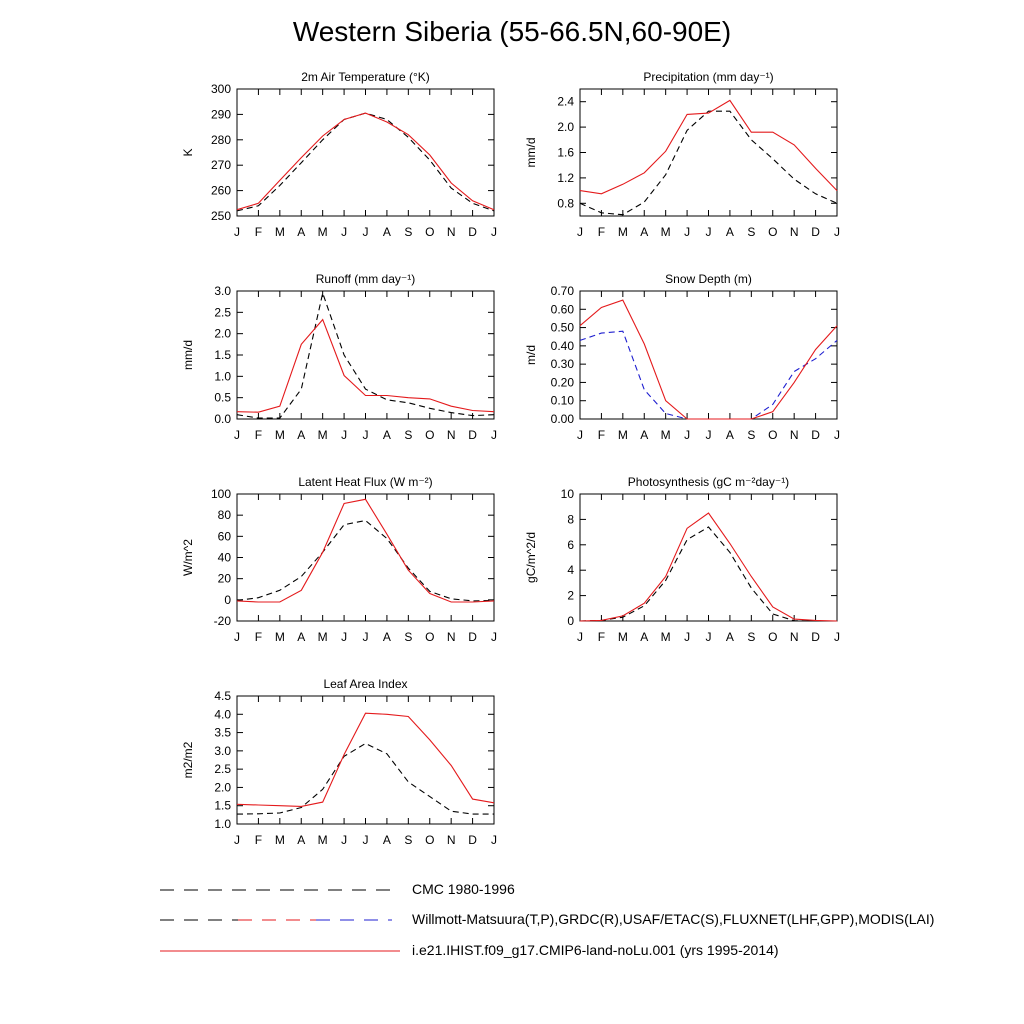  What do you see at coordinates (222, 751) in the screenshot?
I see `y-tick-label: 3.0` at bounding box center [222, 751].